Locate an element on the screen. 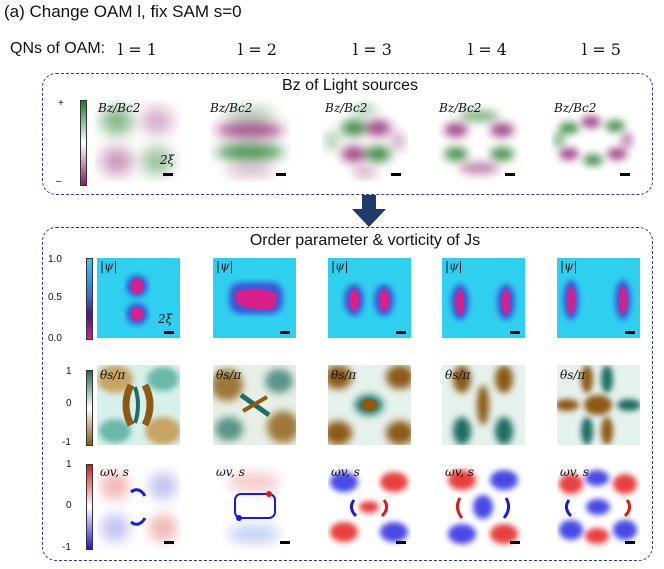  omega-map-l4 is located at coordinates (483, 507).